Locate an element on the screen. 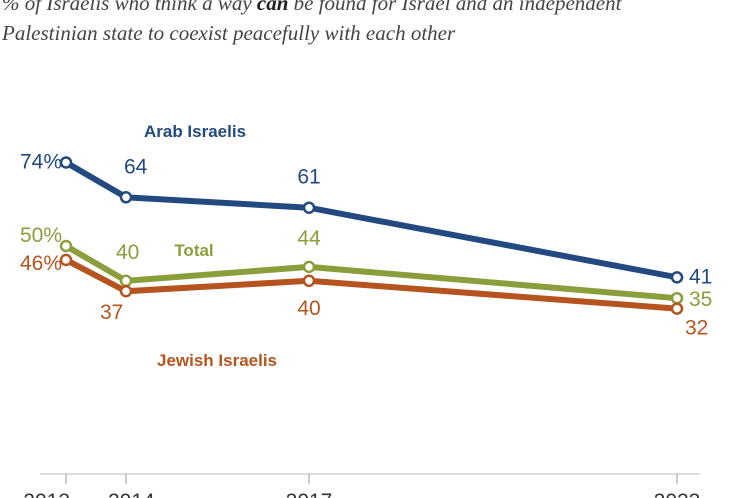  jewish-israelis-label-2023: 32 is located at coordinates (696, 328).